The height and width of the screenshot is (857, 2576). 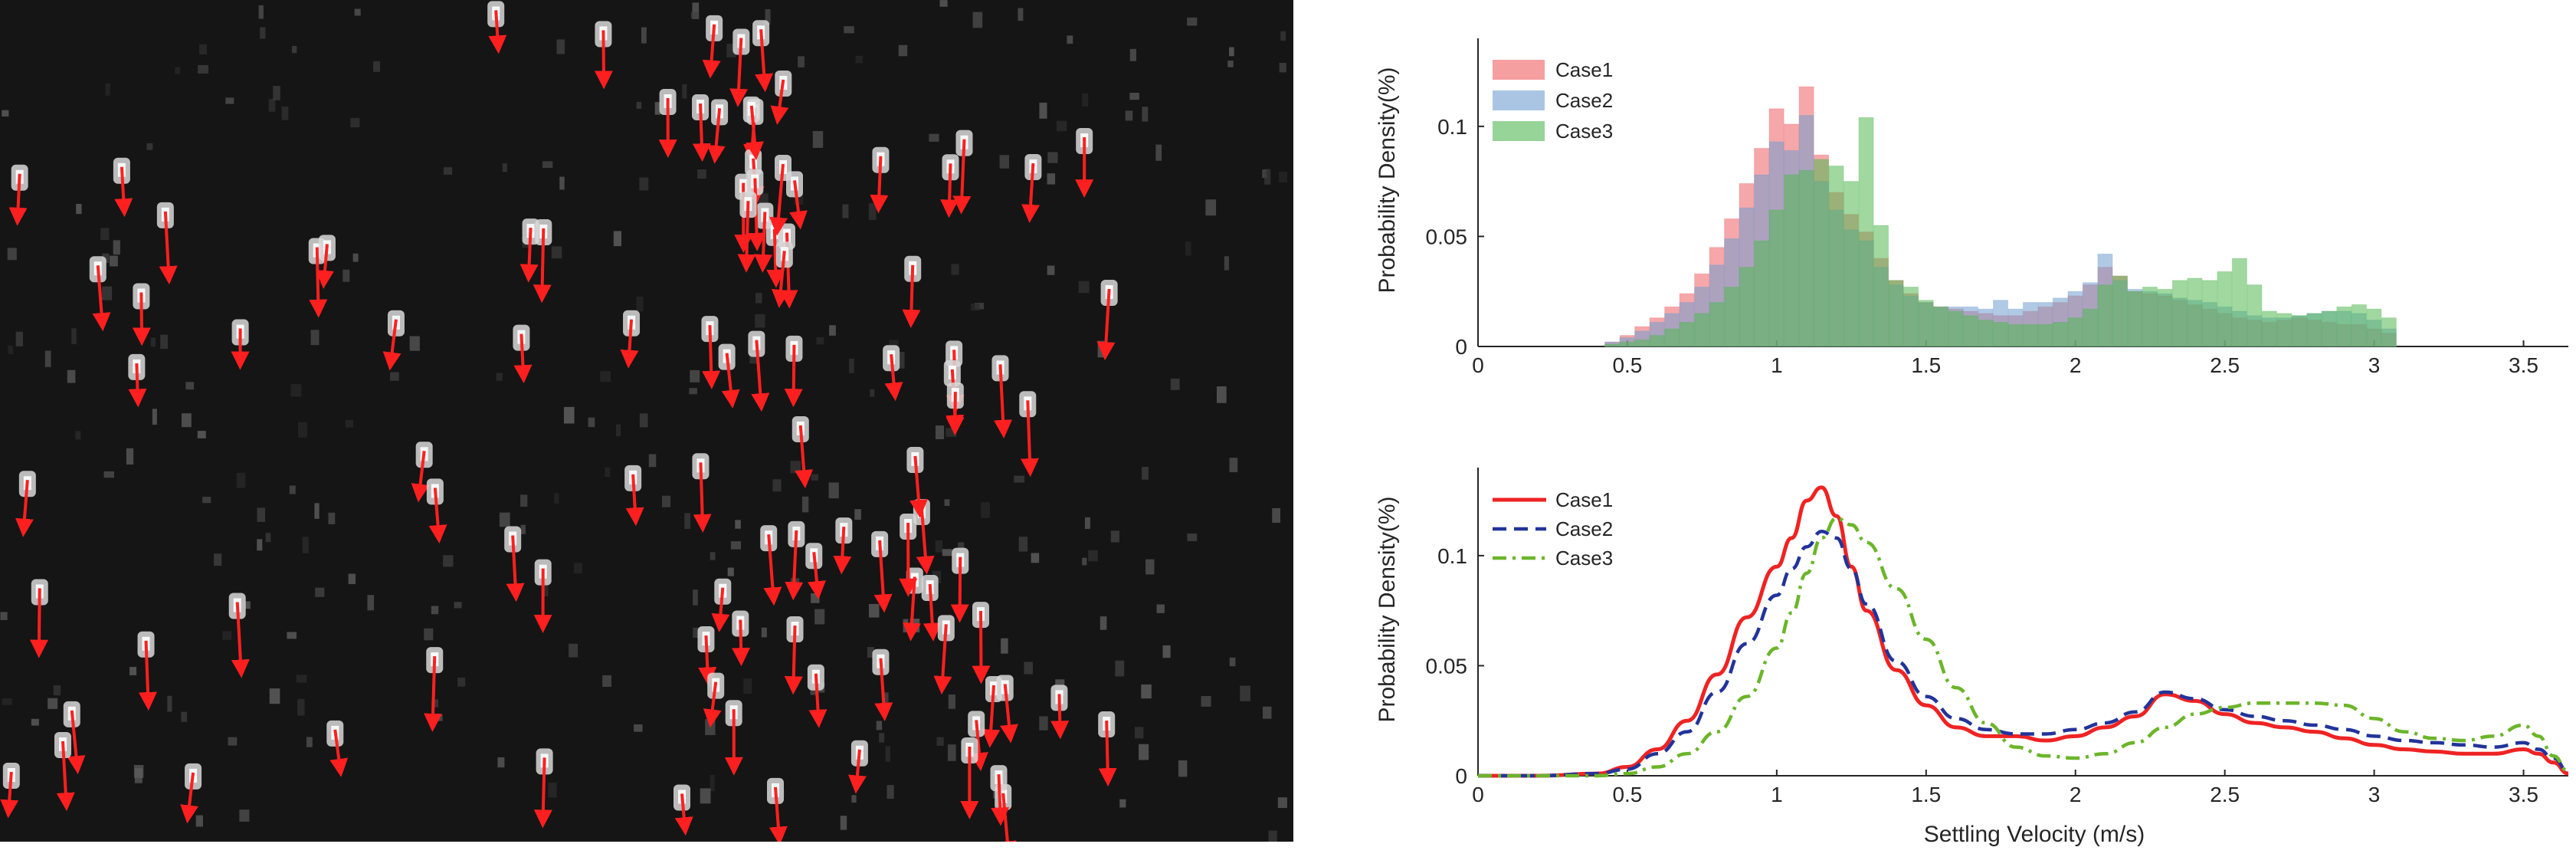 What do you see at coordinates (1452, 556) in the screenshot?
I see `kde-y-tick-label: 0.1` at bounding box center [1452, 556].